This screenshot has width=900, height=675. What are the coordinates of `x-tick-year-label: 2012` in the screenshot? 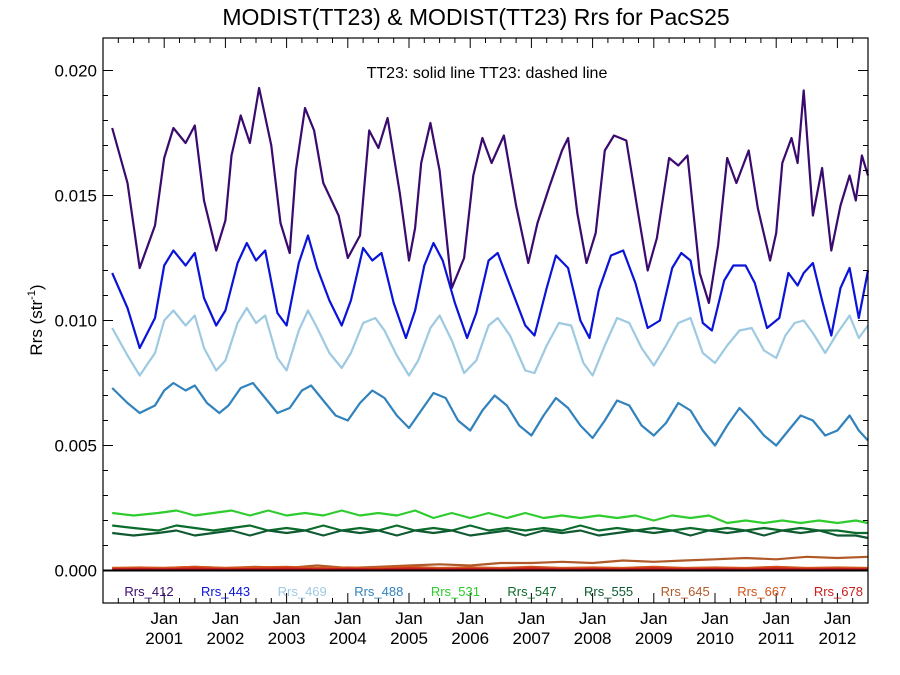 It's located at (837, 638).